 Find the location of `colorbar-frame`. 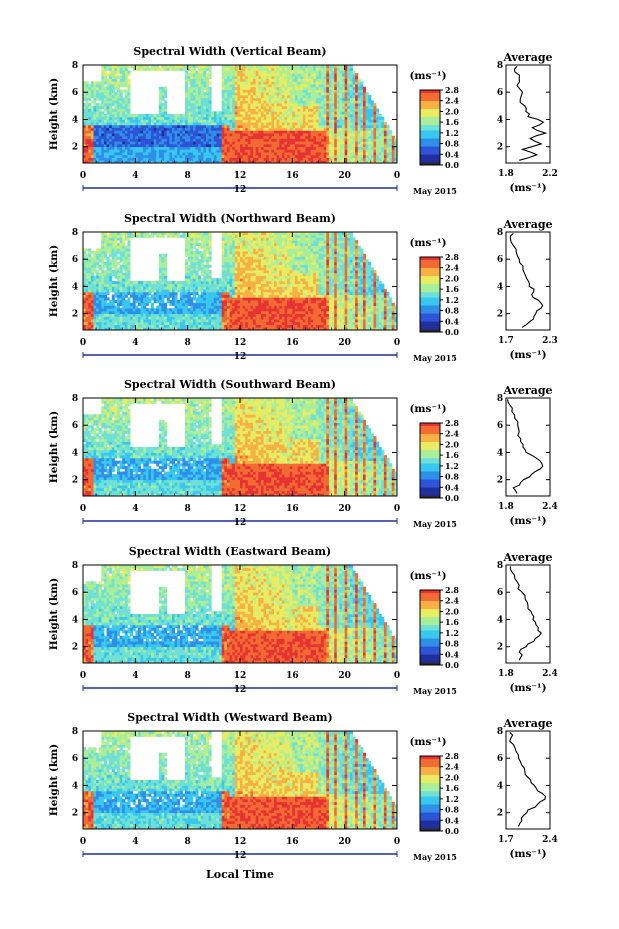

colorbar-frame is located at coordinates (430, 127).